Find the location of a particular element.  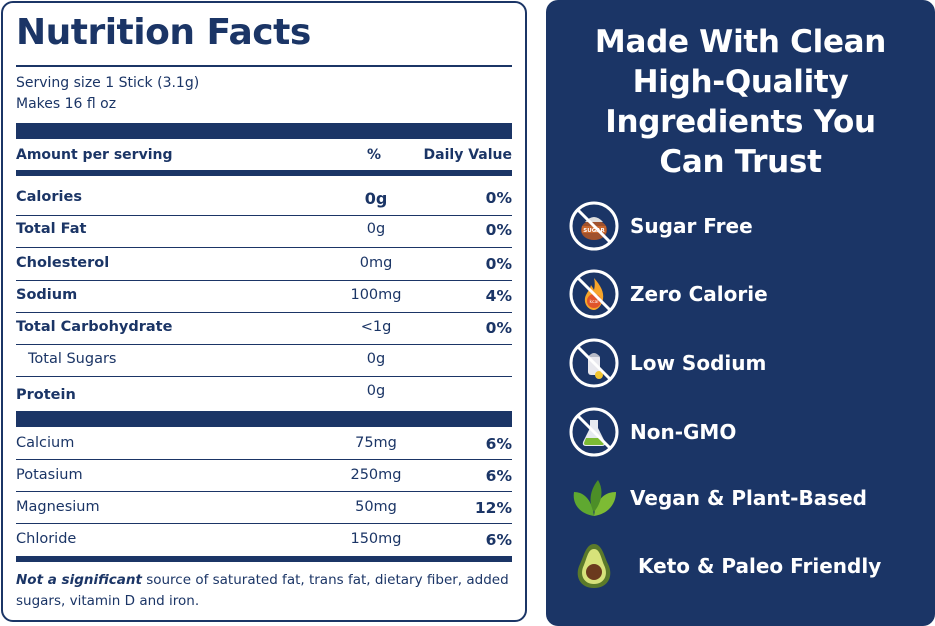

feature-label: Non-GMO is located at coordinates (683, 432).